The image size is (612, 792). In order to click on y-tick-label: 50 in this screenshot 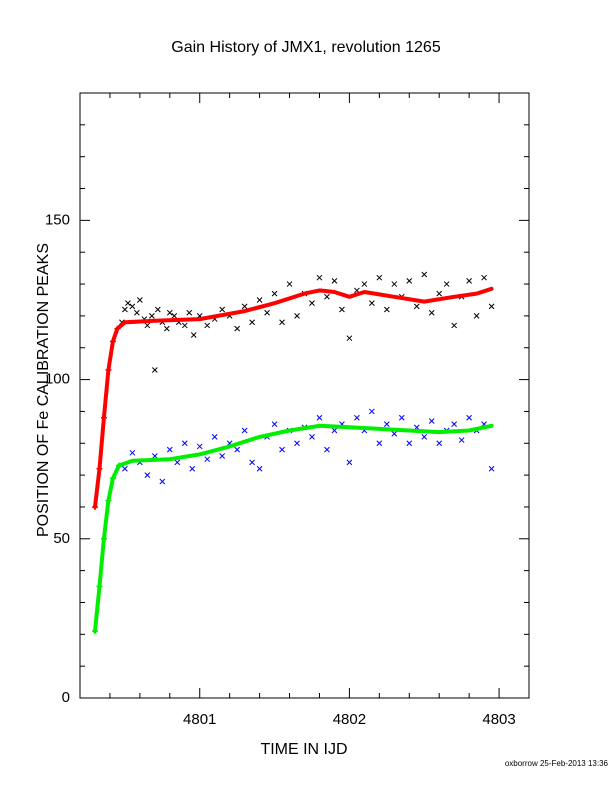, I will do `click(61, 538)`.